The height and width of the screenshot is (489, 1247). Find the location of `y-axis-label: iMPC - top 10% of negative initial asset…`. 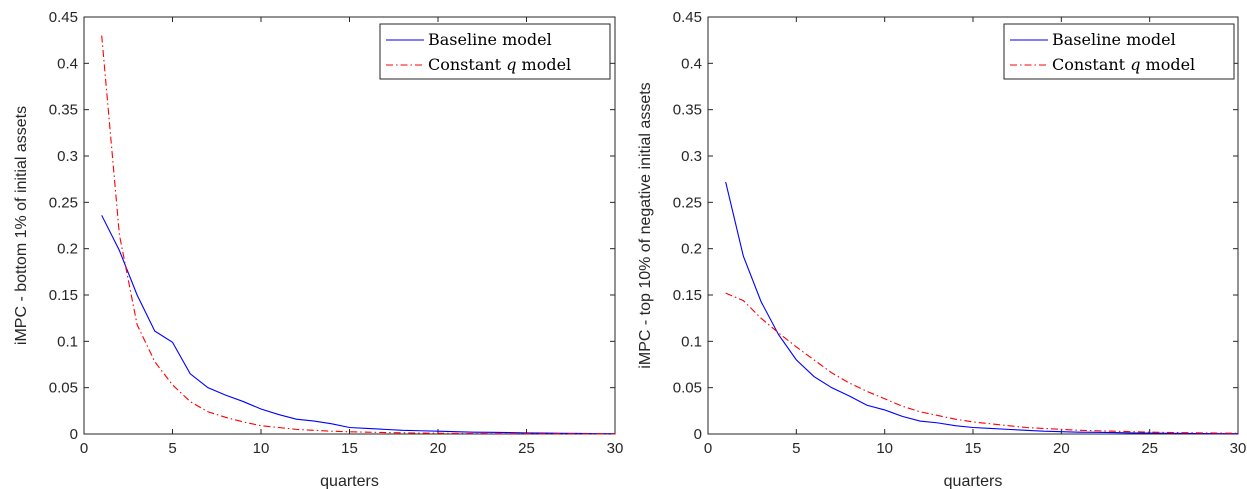

y-axis-label: iMPC - top 10% of negative initial asset… is located at coordinates (645, 225).